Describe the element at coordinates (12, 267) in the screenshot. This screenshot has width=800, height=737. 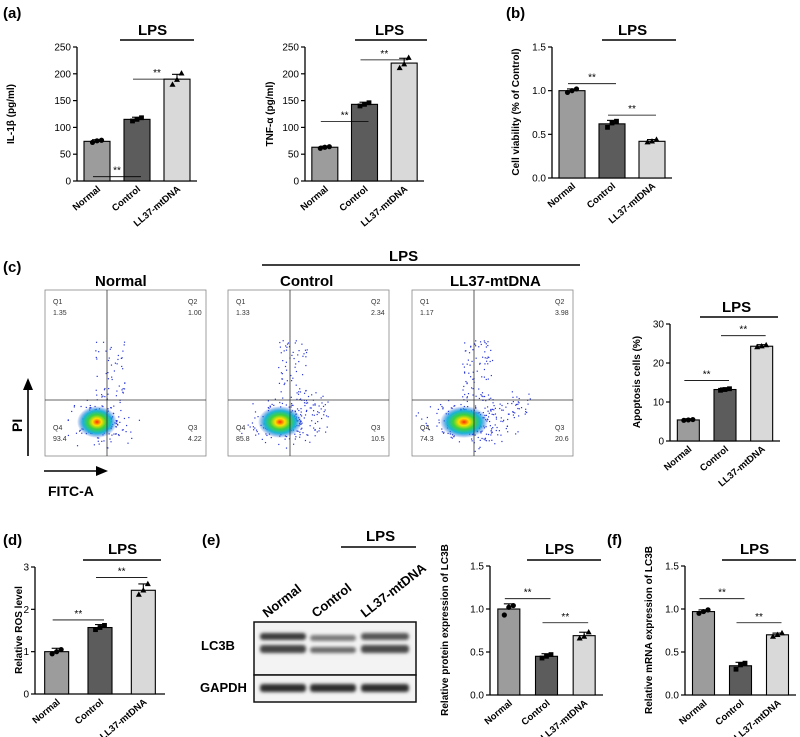
I see `panel-label-c: (c)` at that location.